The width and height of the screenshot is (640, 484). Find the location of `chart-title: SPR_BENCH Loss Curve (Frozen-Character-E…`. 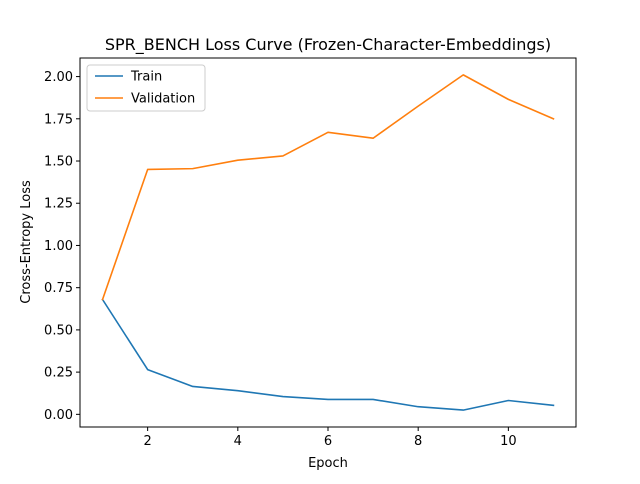

chart-title: SPR_BENCH Loss Curve (Frozen-Character-E… is located at coordinates (328, 45).